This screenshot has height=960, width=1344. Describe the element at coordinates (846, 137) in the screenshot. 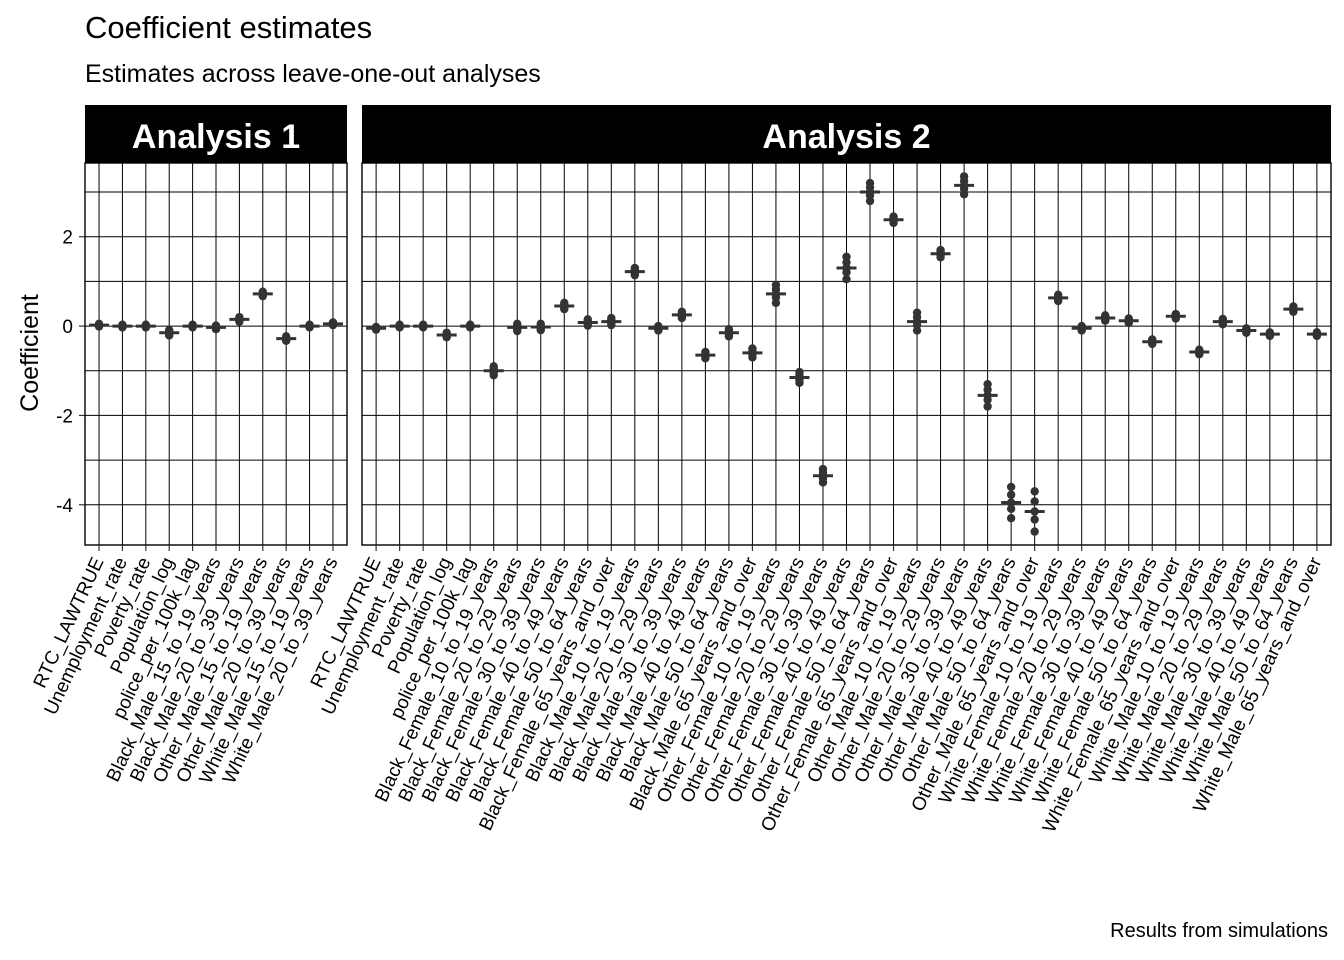

I see `facet-strip-label: Analysis 2` at that location.